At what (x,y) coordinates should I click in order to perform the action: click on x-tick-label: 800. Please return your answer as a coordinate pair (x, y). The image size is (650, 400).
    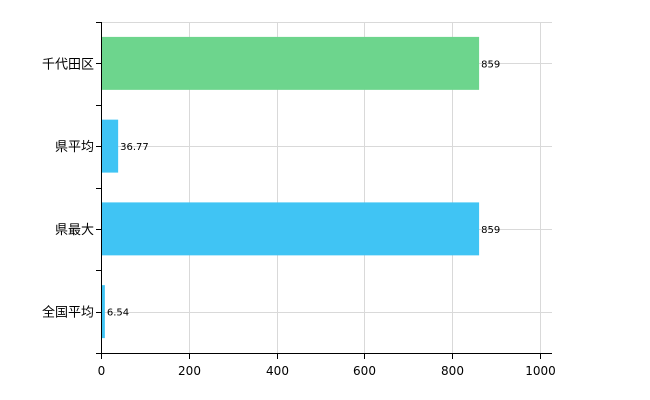
    Looking at the image, I should click on (452, 371).